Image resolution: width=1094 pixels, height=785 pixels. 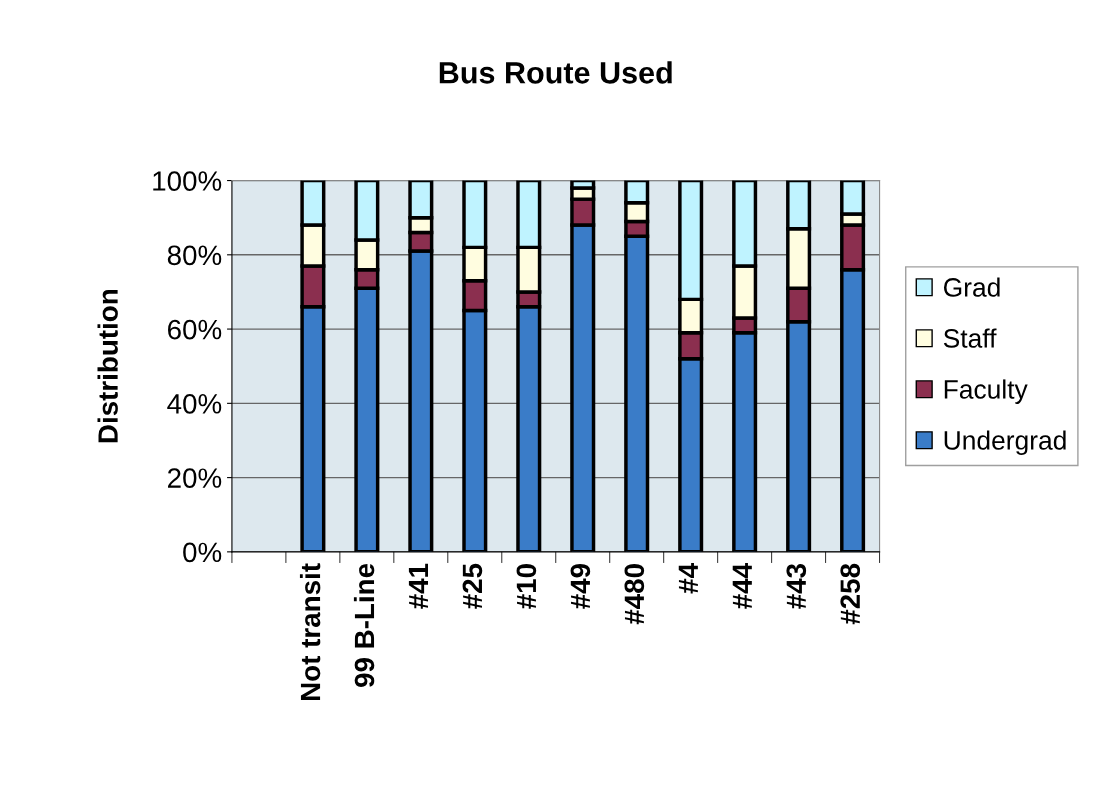 I want to click on y-tick-label: 20%, so click(x=195, y=478).